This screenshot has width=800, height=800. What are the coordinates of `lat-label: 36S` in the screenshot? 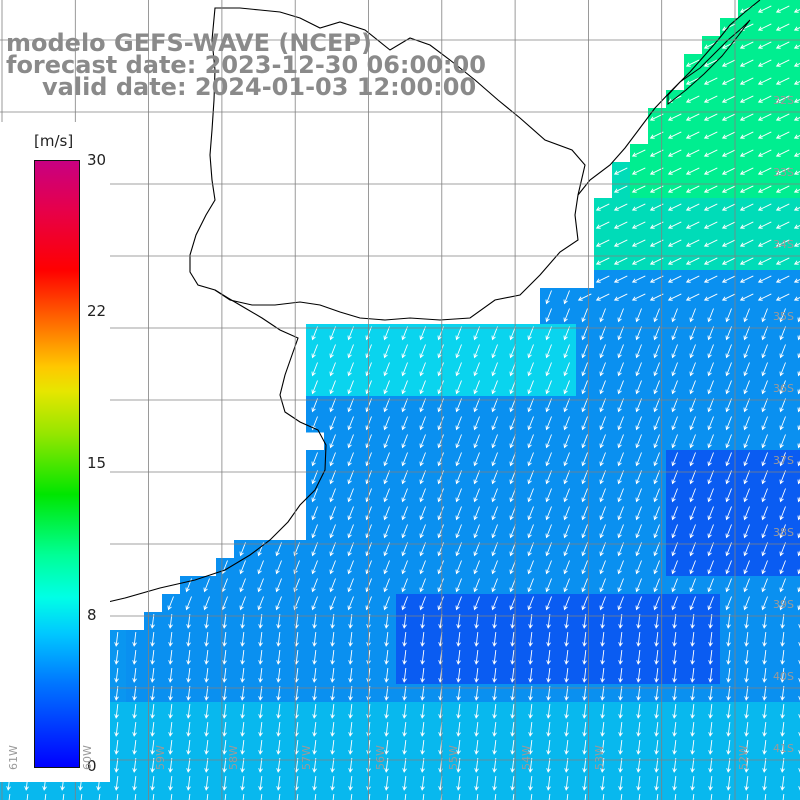 It's located at (783, 388).